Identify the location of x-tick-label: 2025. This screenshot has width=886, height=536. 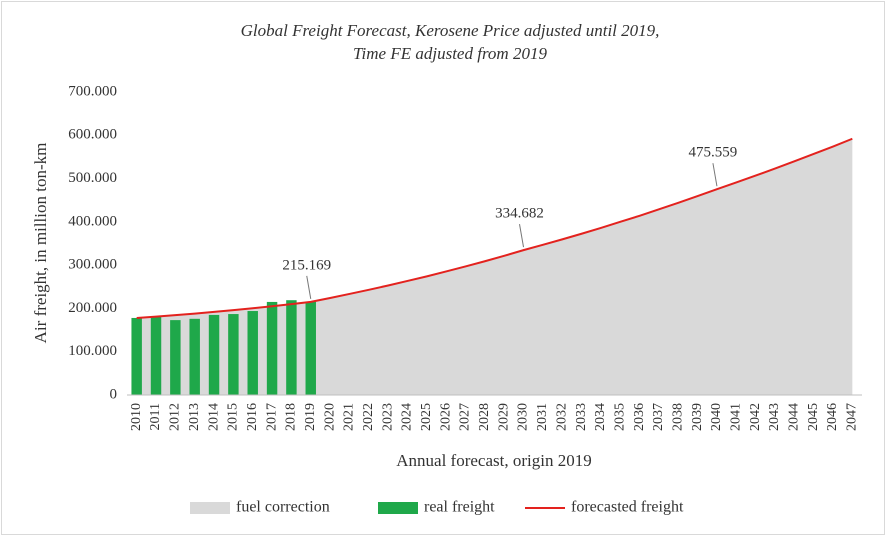
(426, 417).